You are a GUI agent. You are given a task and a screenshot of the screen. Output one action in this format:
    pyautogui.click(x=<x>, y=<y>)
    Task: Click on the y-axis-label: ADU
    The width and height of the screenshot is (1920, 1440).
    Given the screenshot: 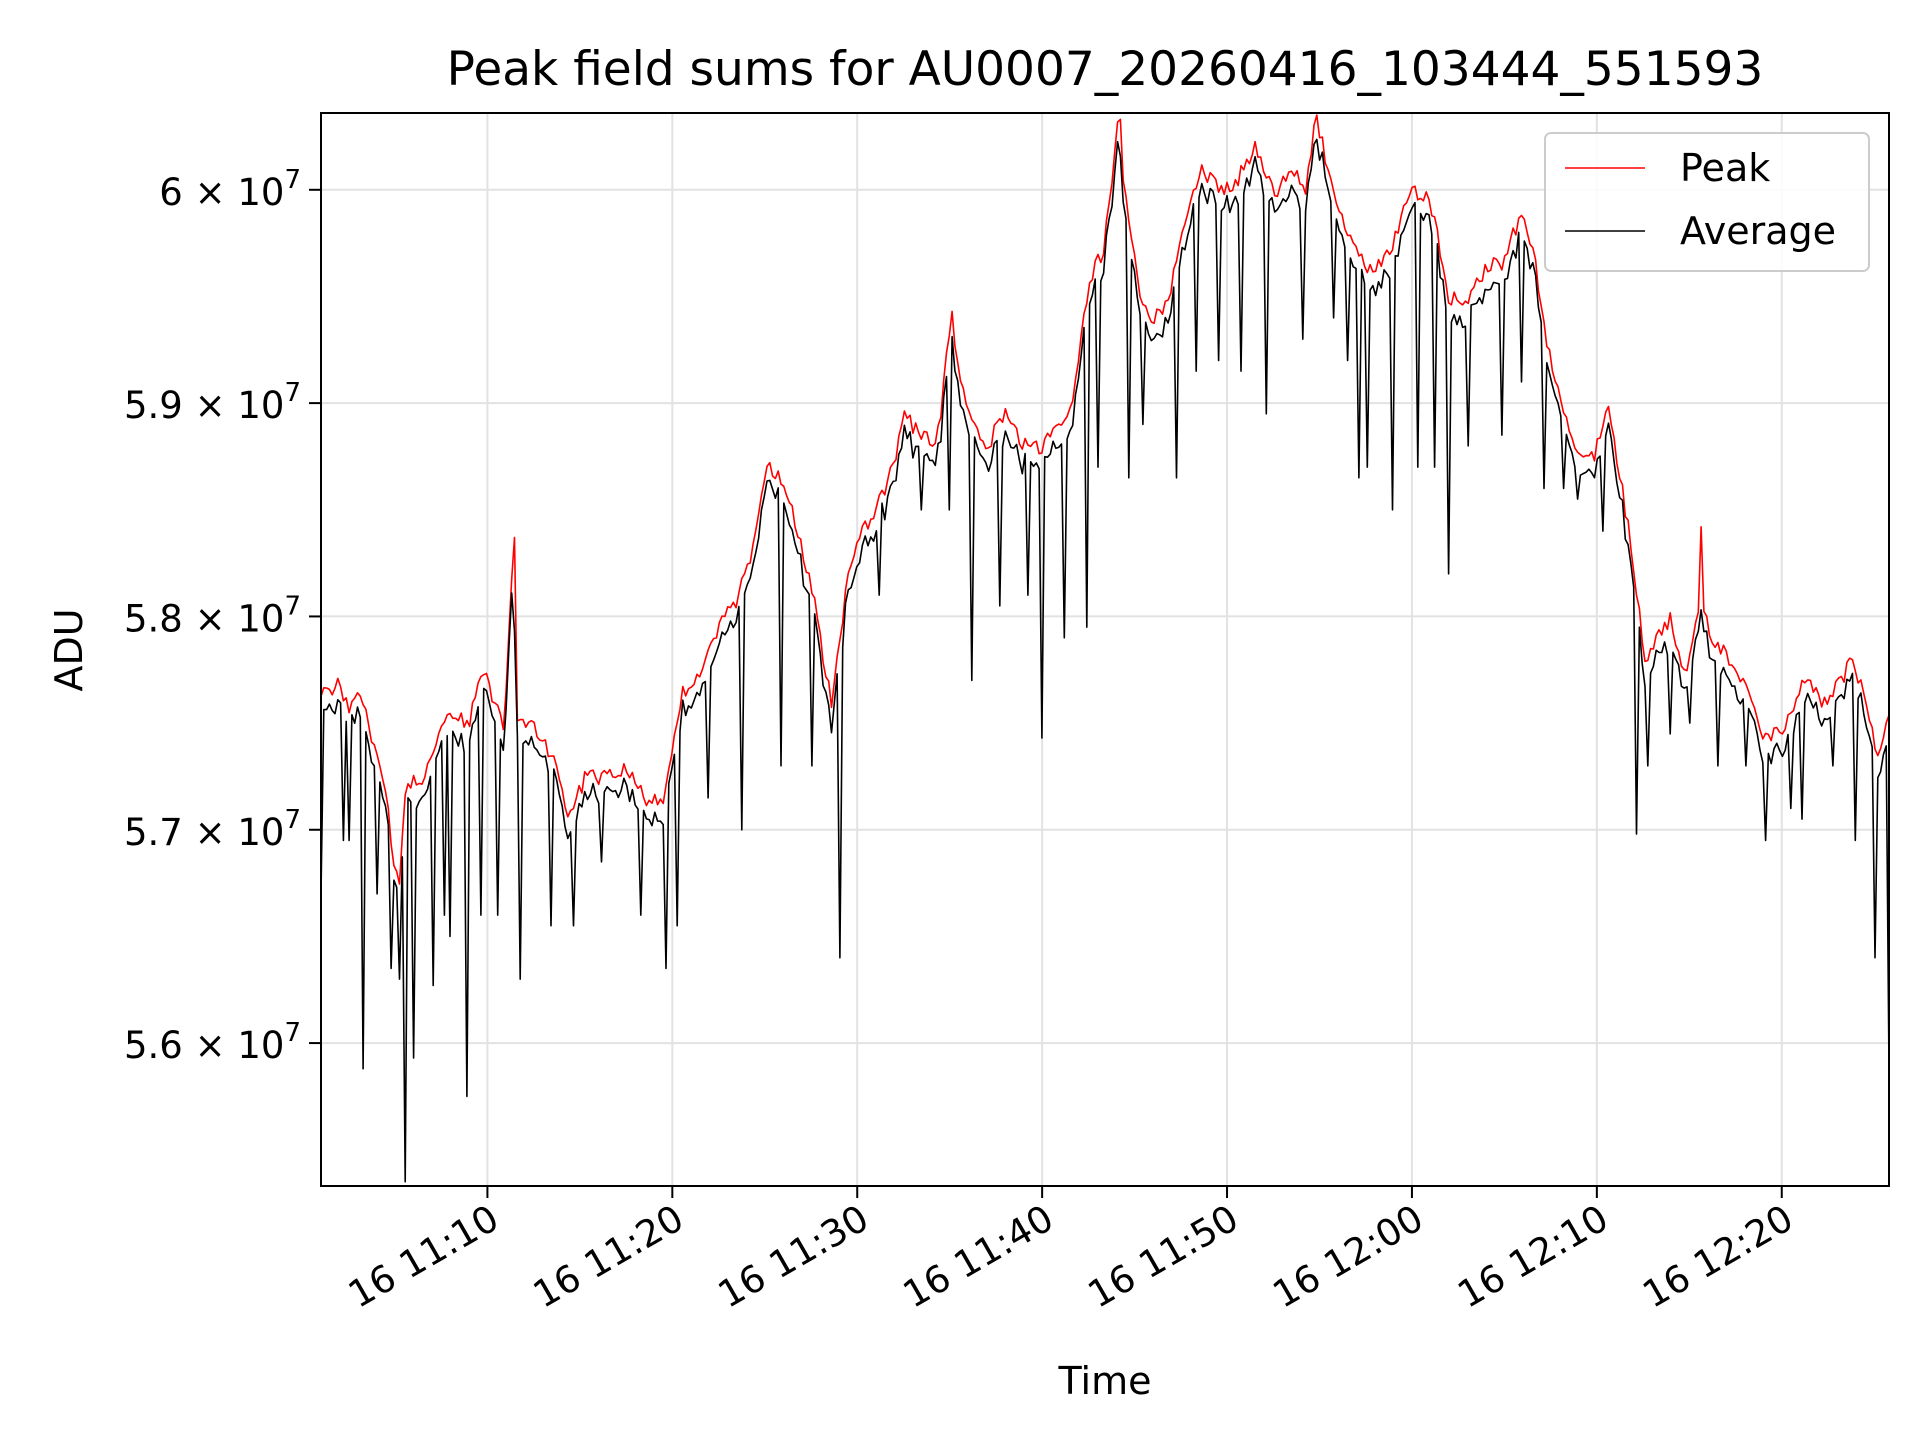 What is the action you would take?
    pyautogui.click(x=69, y=649)
    